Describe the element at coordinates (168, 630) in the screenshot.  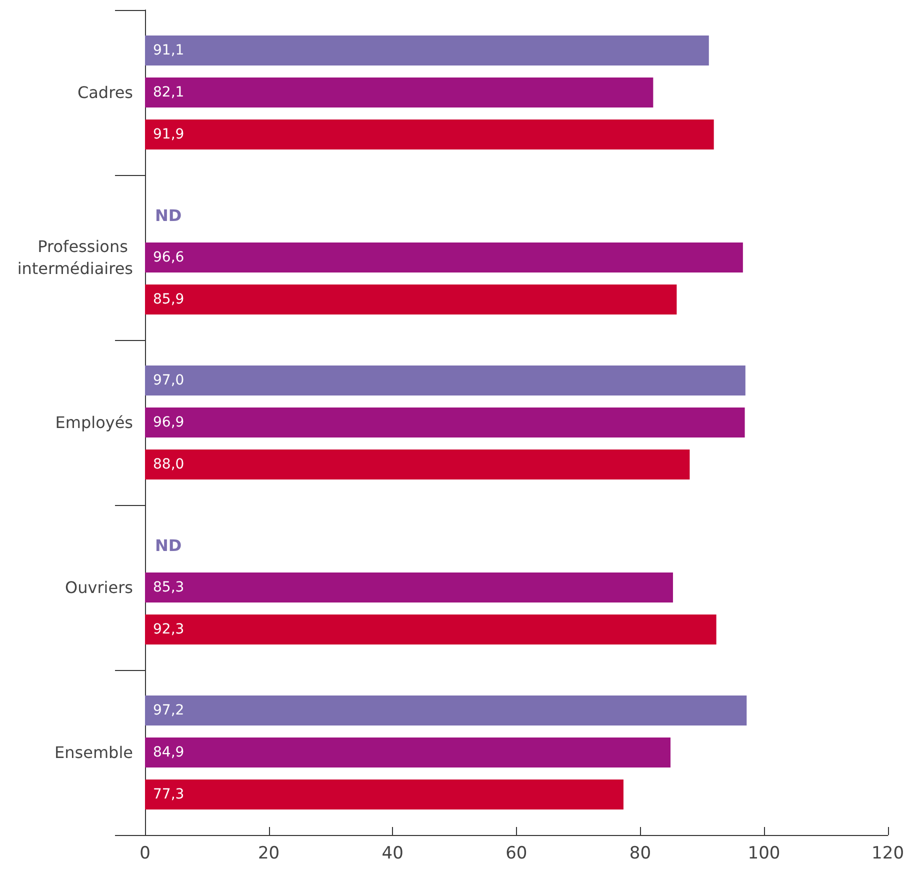
I see `data-label: 92,3` at that location.